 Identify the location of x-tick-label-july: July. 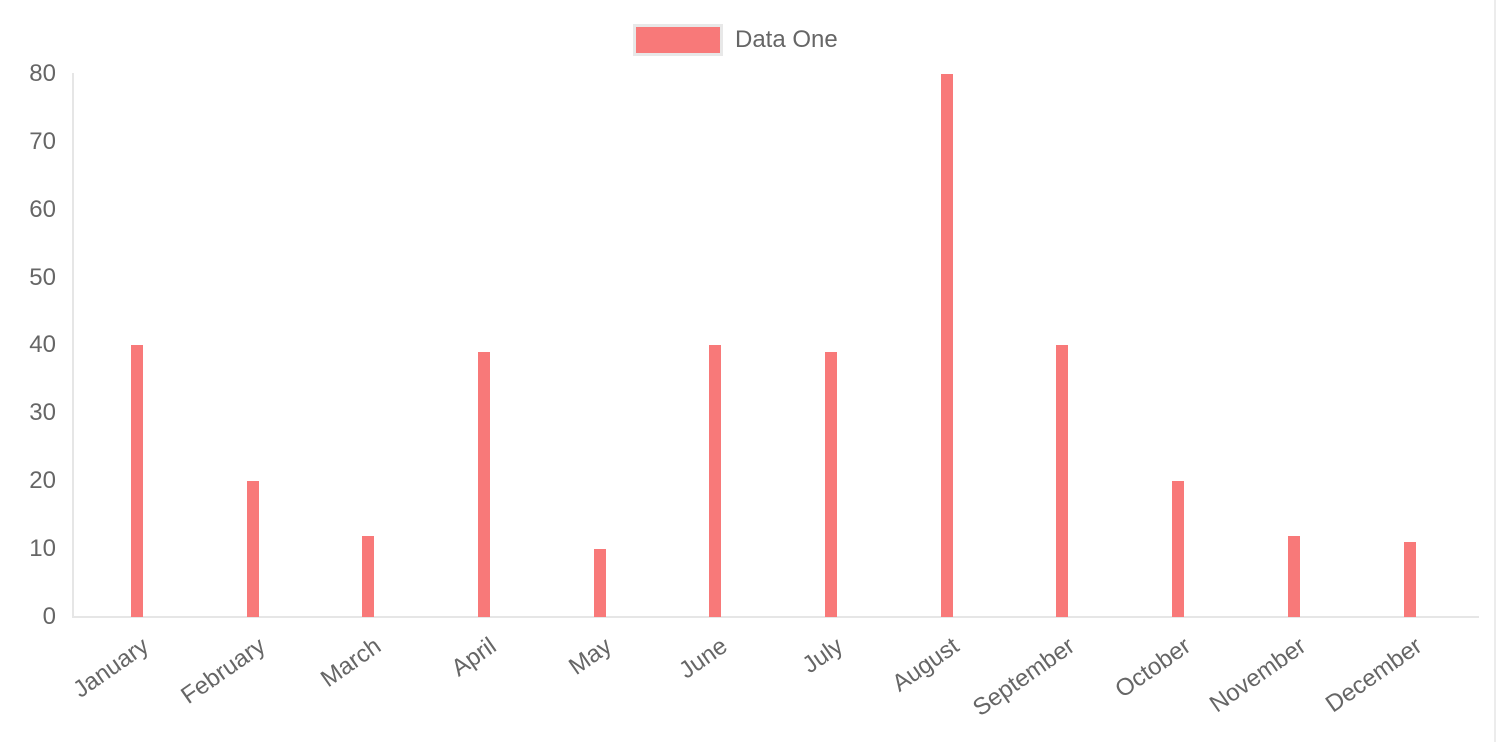
(823, 655).